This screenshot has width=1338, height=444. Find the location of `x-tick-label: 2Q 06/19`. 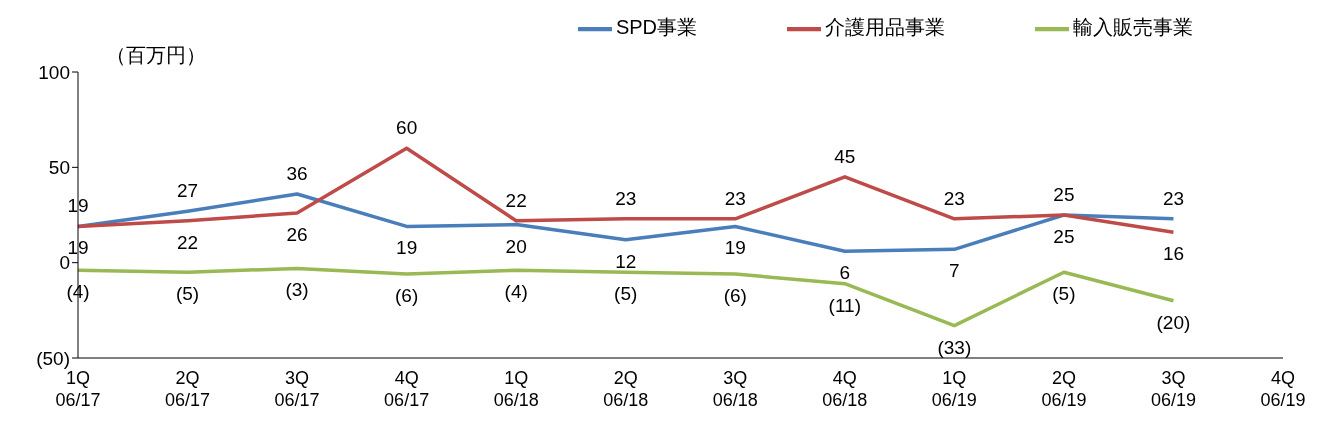

x-tick-label: 2Q 06/19 is located at coordinates (1064, 389).